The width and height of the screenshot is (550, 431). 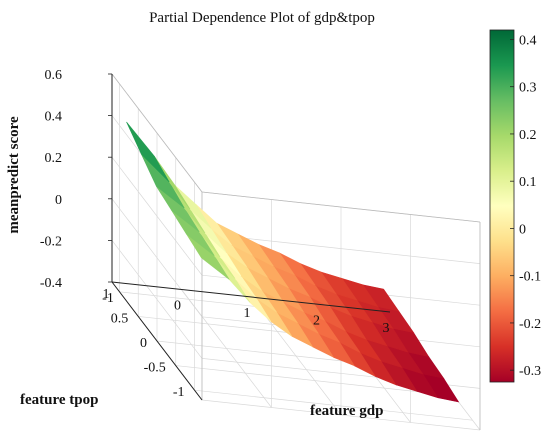 What do you see at coordinates (54, 158) in the screenshot?
I see `z-tick-label: 0.2` at bounding box center [54, 158].